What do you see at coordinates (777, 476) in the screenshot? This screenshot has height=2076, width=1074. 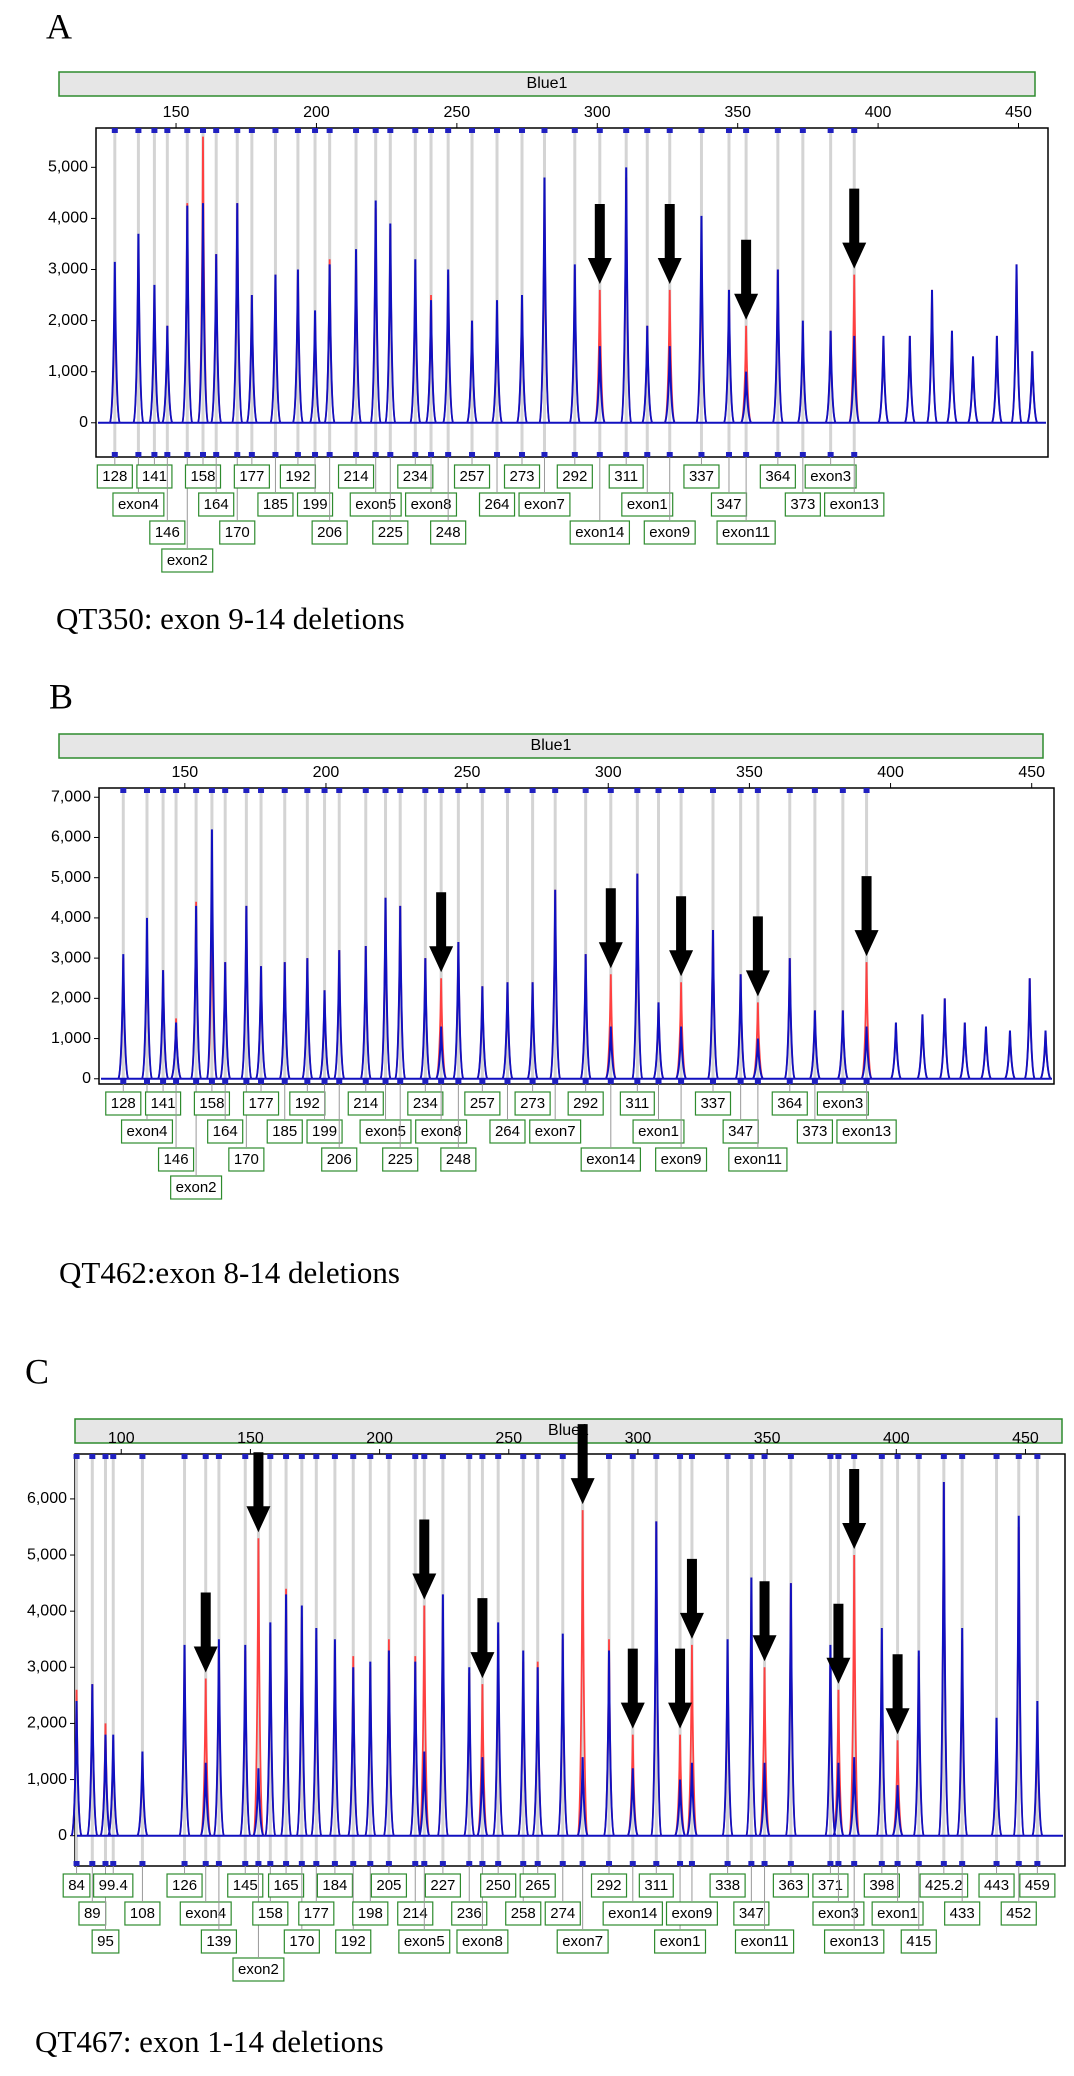 I see `probe-label: 364` at bounding box center [777, 476].